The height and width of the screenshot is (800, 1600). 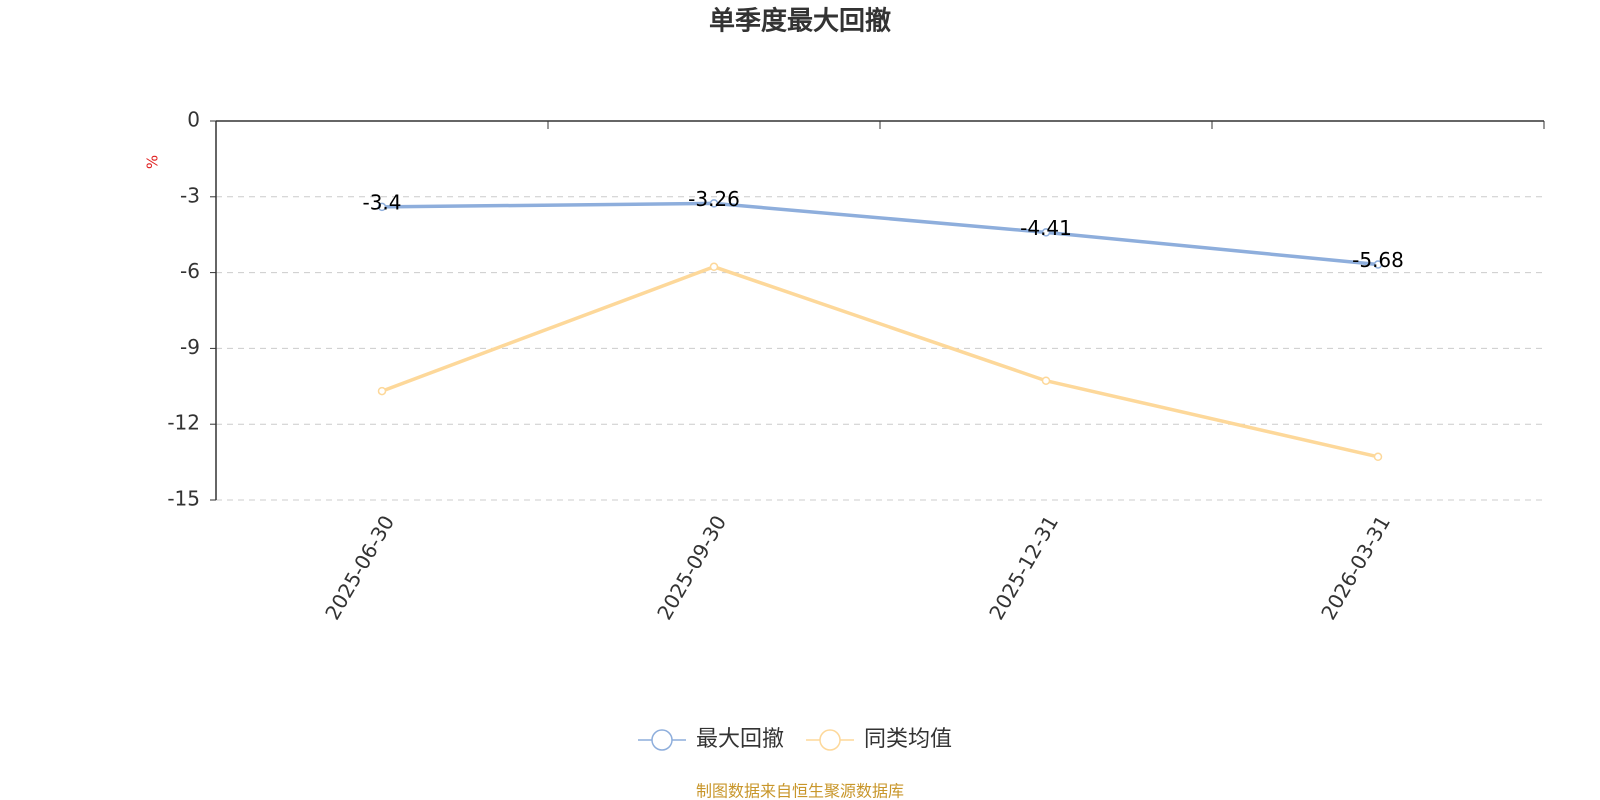 What do you see at coordinates (740, 739) in the screenshot?
I see `legend-label: 最大回撤` at bounding box center [740, 739].